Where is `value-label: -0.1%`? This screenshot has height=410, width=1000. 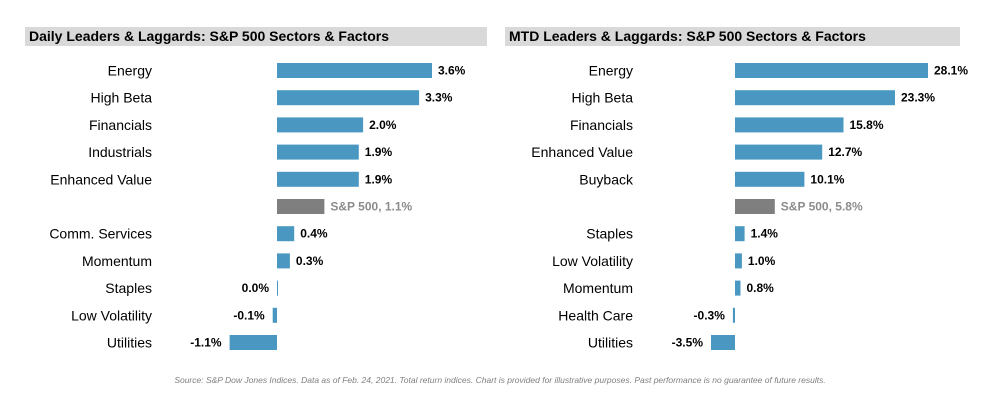
value-label: -0.1% is located at coordinates (249, 315).